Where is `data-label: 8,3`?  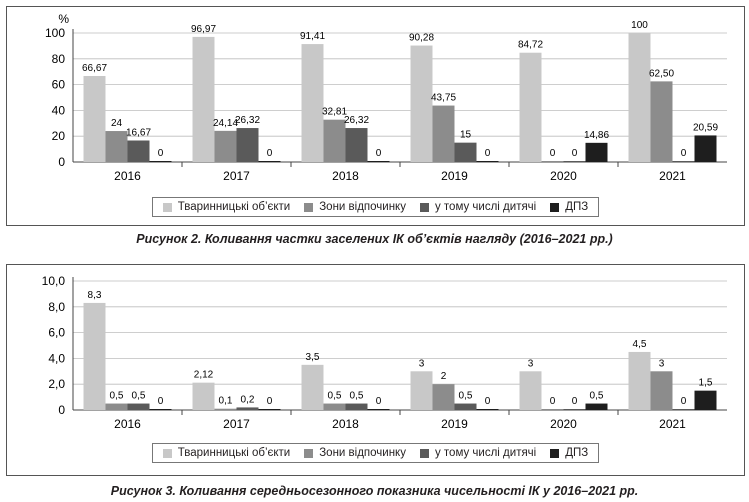 data-label: 8,3 is located at coordinates (95, 295).